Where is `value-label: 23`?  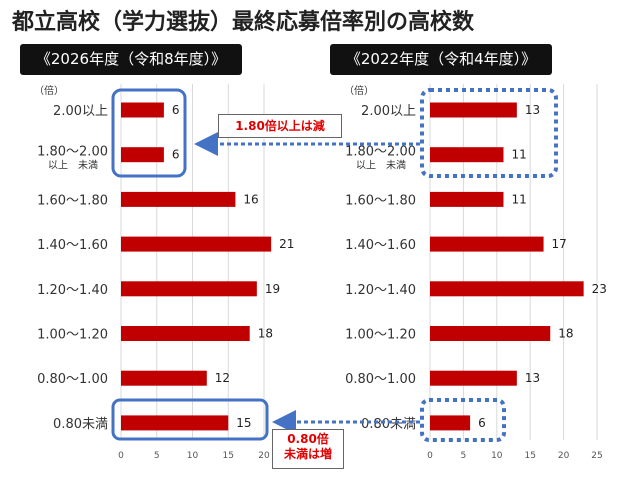
value-label: 23 is located at coordinates (599, 289).